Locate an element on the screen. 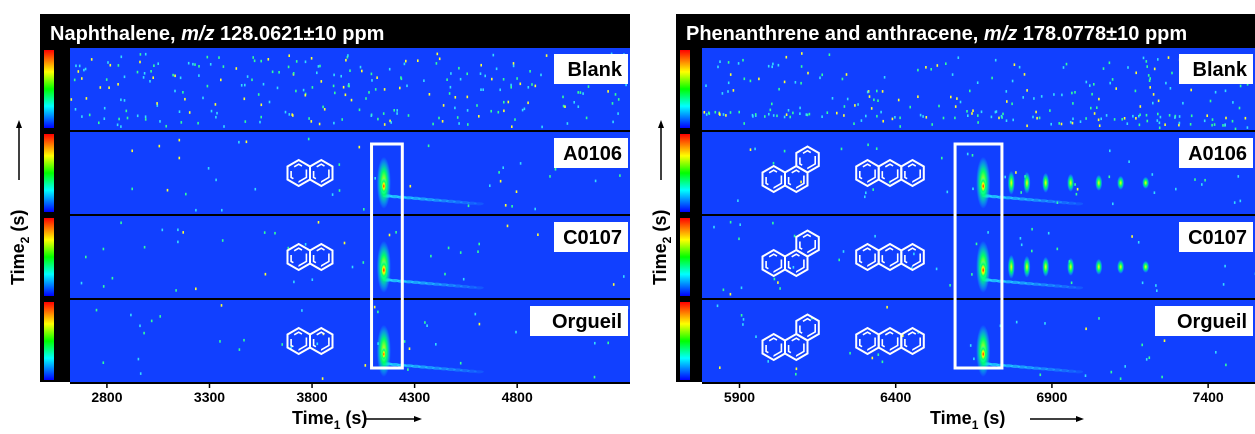 The width and height of the screenshot is (1255, 434). x-tick-label: 4300 is located at coordinates (414, 397).